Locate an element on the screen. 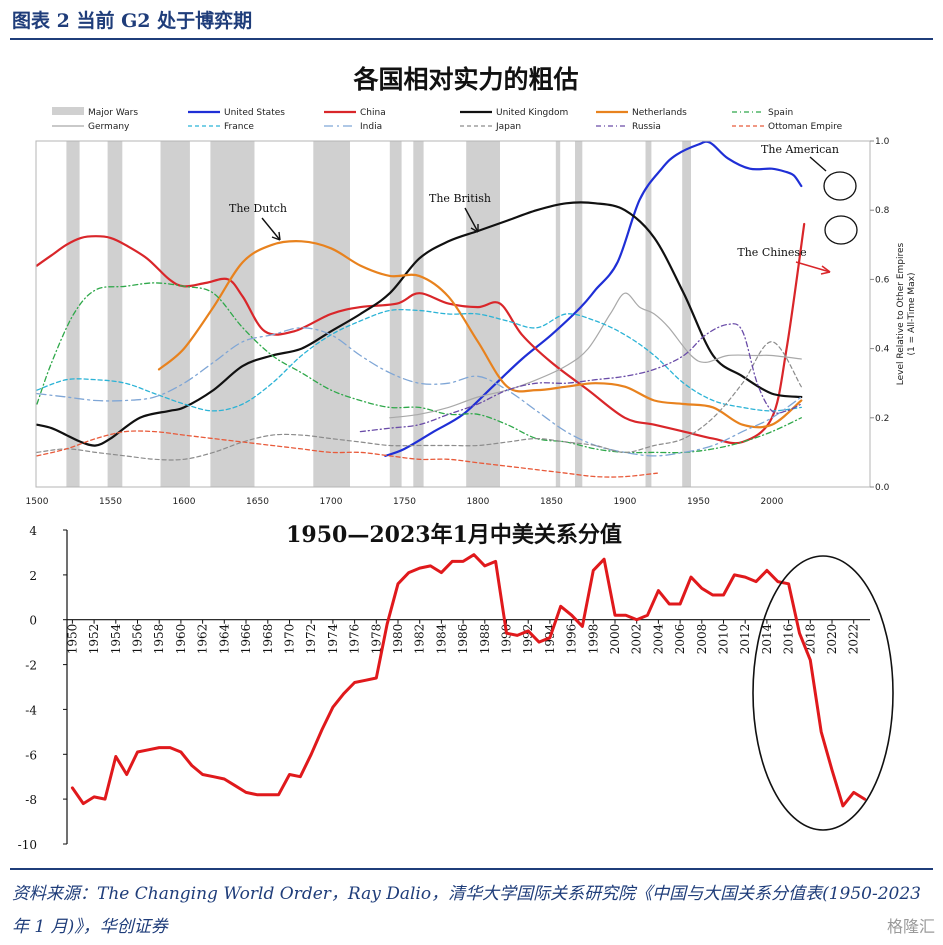  x-tick-label: 1976 is located at coordinates (355, 639).